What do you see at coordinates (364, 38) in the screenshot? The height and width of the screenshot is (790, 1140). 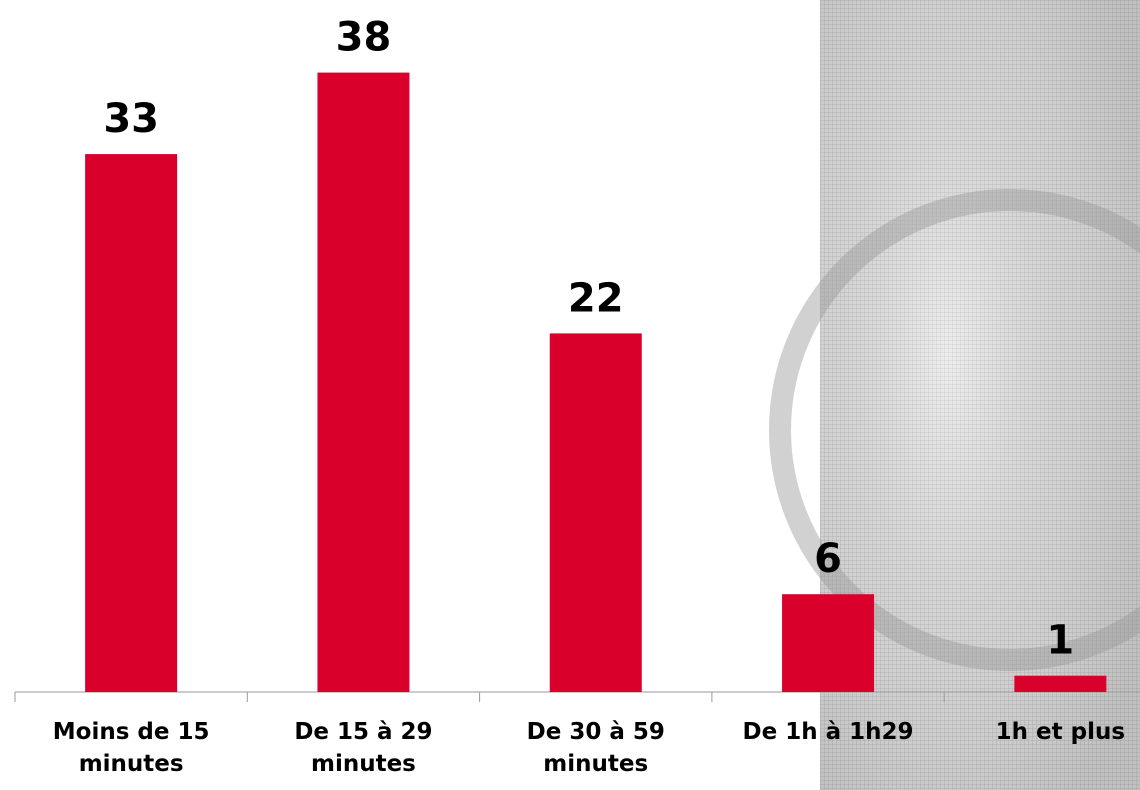 I see `value-label: 38` at bounding box center [364, 38].